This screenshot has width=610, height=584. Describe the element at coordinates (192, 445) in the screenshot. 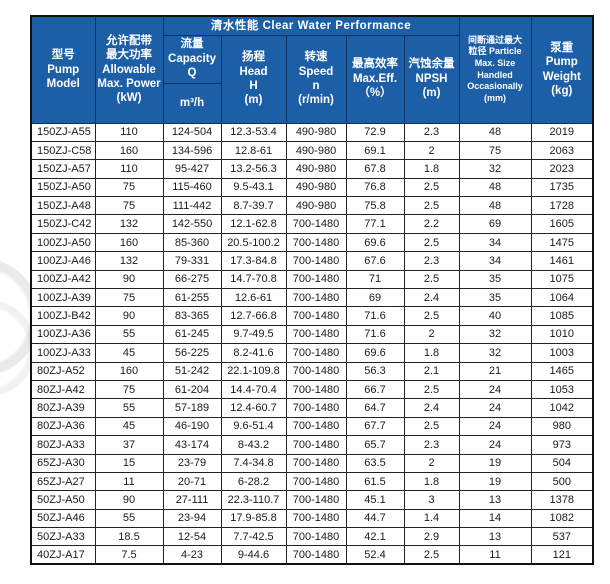

I see `table-cell: 43-174` at that location.